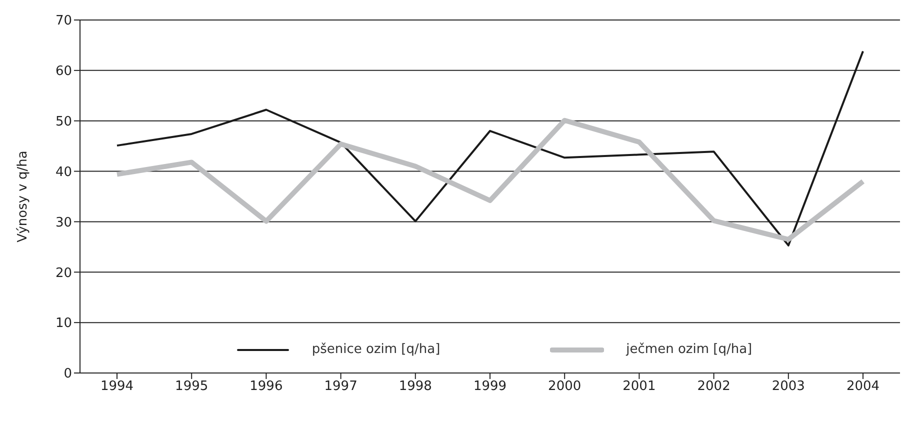 This screenshot has width=910, height=430. What do you see at coordinates (63, 21) in the screenshot?
I see `y-tick-label: 70` at bounding box center [63, 21].